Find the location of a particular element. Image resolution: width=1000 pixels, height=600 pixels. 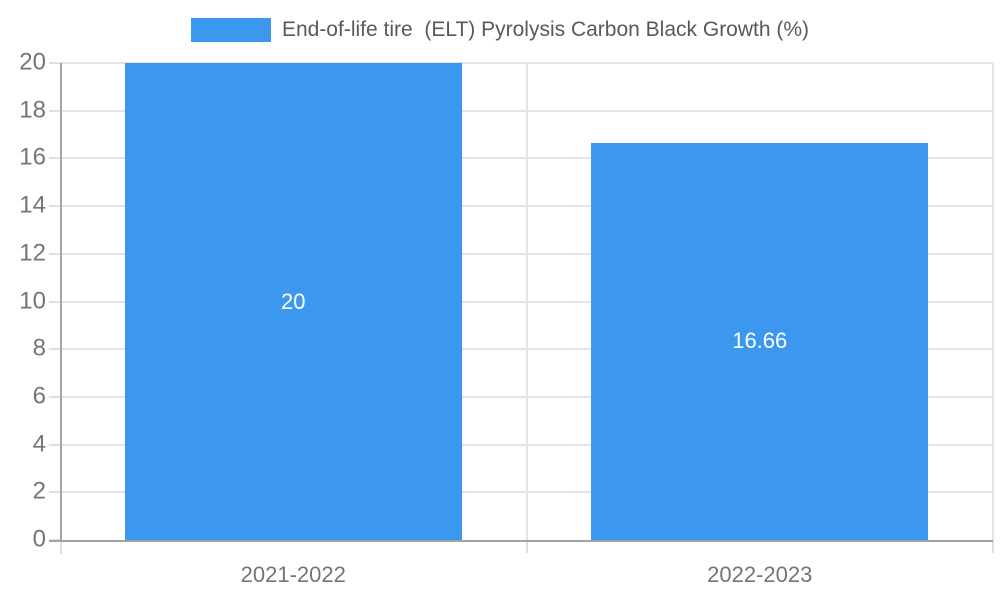

legend-swatch is located at coordinates (230, 30).